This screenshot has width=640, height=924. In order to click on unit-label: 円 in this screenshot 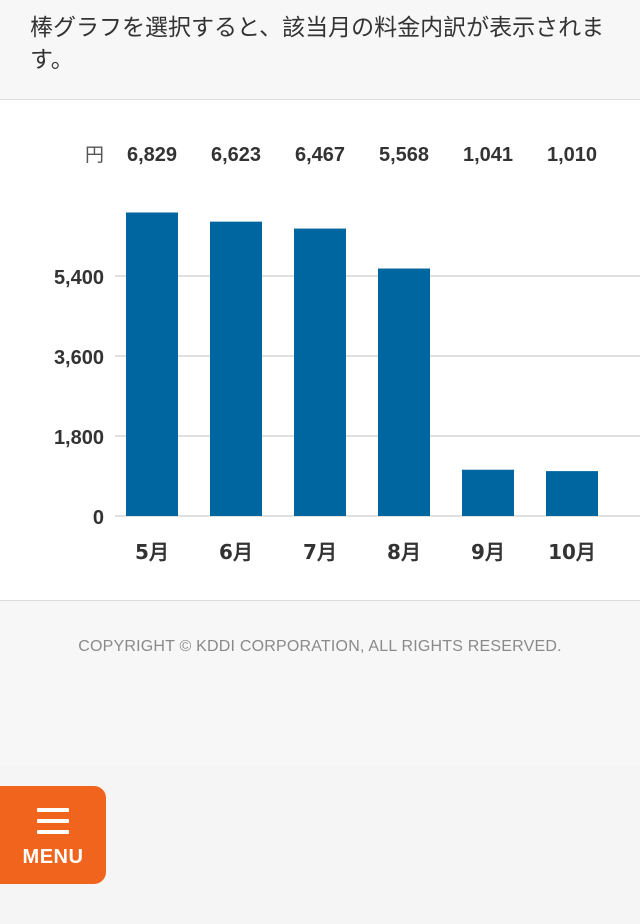, I will do `click(94, 155)`.